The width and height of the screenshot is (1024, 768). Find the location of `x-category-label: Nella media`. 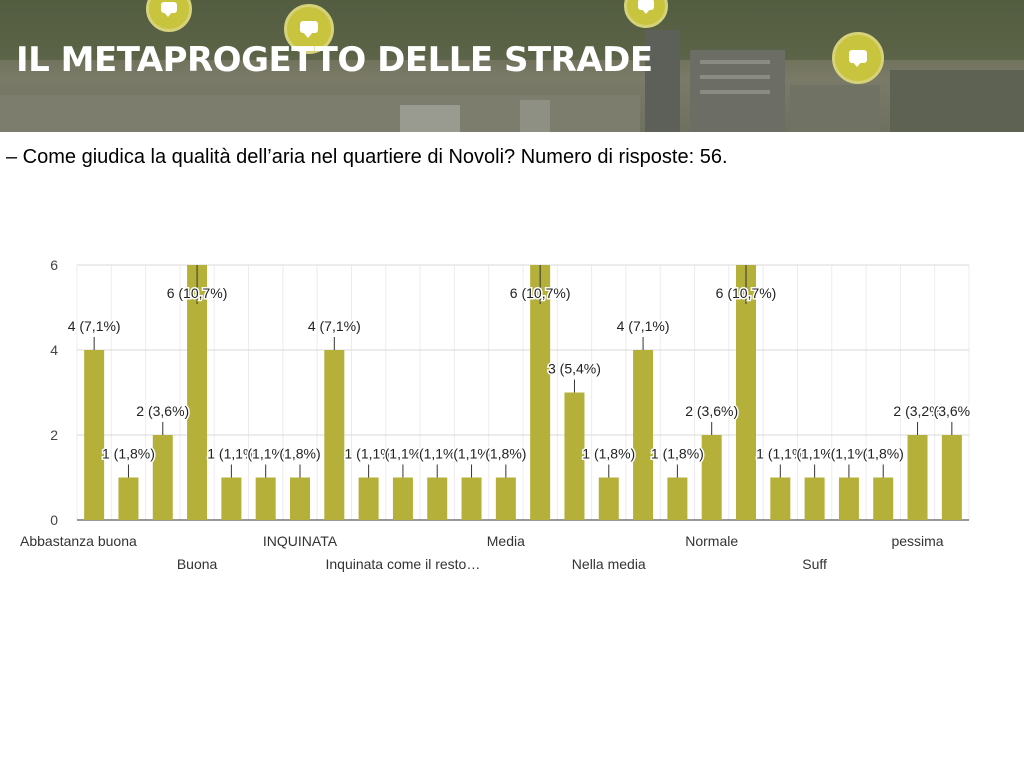

x-category-label: Nella media is located at coordinates (609, 564).